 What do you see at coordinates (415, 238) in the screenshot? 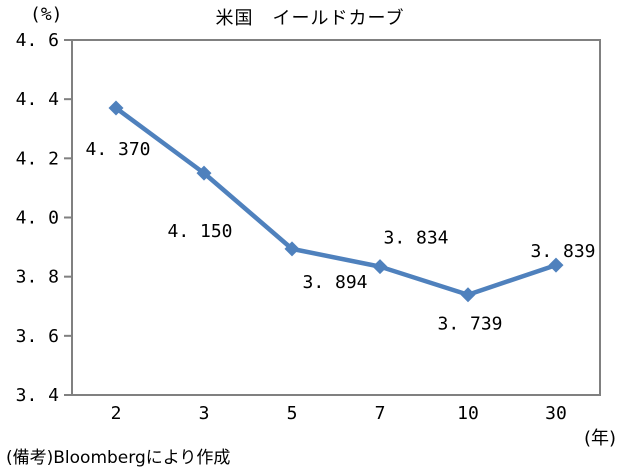
I see `data-point-label: 3. 834` at bounding box center [415, 238].